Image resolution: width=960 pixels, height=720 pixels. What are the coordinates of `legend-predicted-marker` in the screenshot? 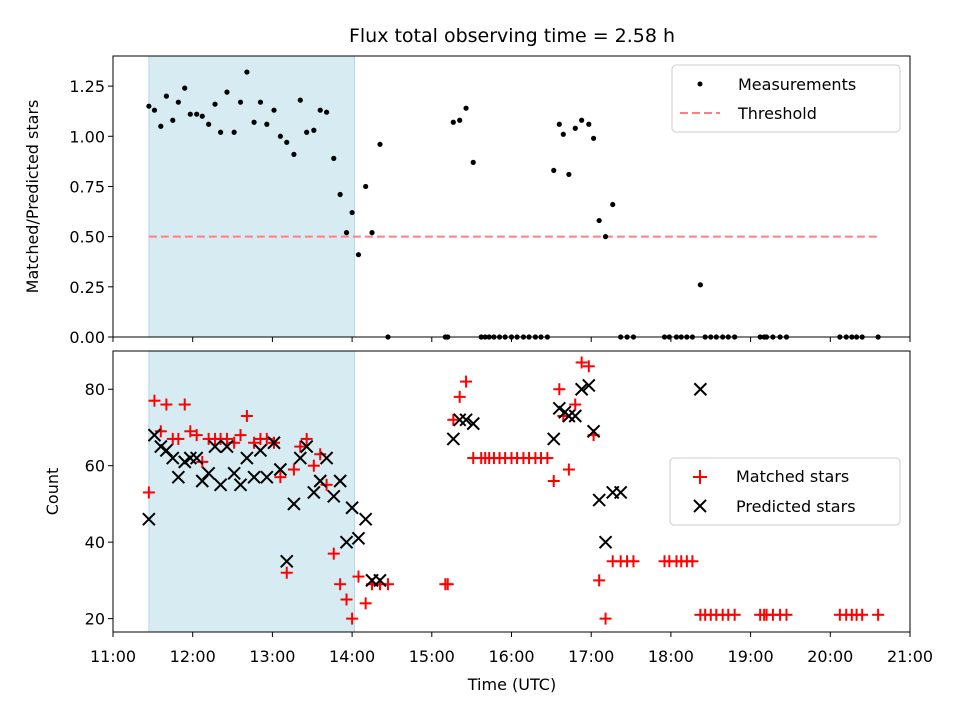 It's located at (700, 506).